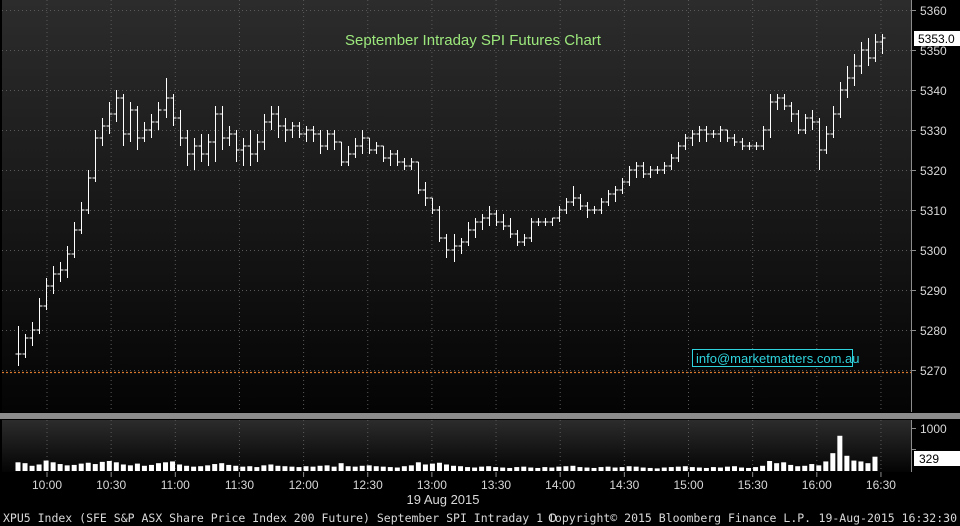 Image resolution: width=960 pixels, height=526 pixels. What do you see at coordinates (933, 429) in the screenshot?
I see `volume-tick-label: 1000` at bounding box center [933, 429].